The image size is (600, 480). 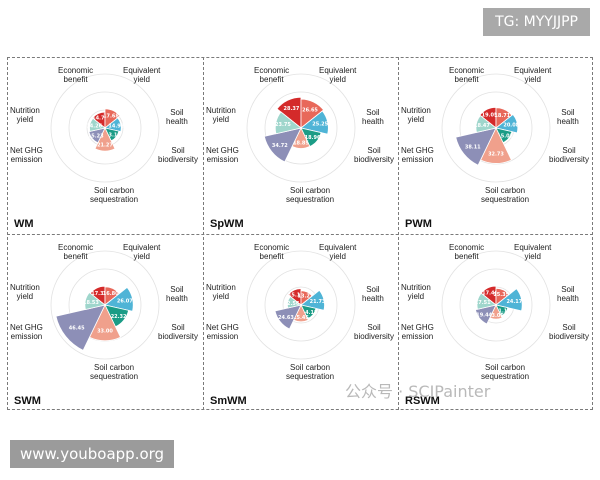 What do you see at coordinates (111, 294) in the screenshot?
I see `slice-value-label: 16.80` at bounding box center [111, 294].